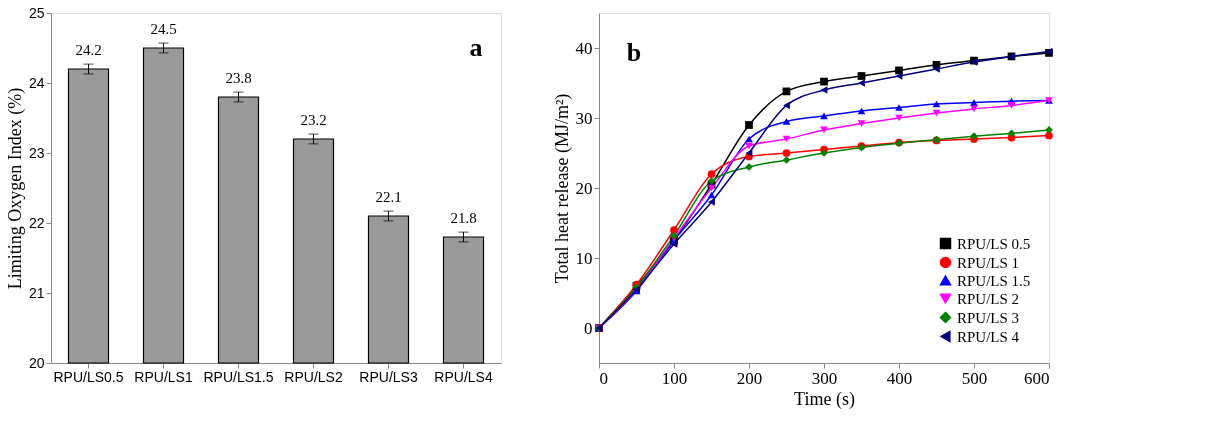 The image size is (1223, 444). What do you see at coordinates (588, 328) in the screenshot?
I see `y-tick-label: 0` at bounding box center [588, 328].